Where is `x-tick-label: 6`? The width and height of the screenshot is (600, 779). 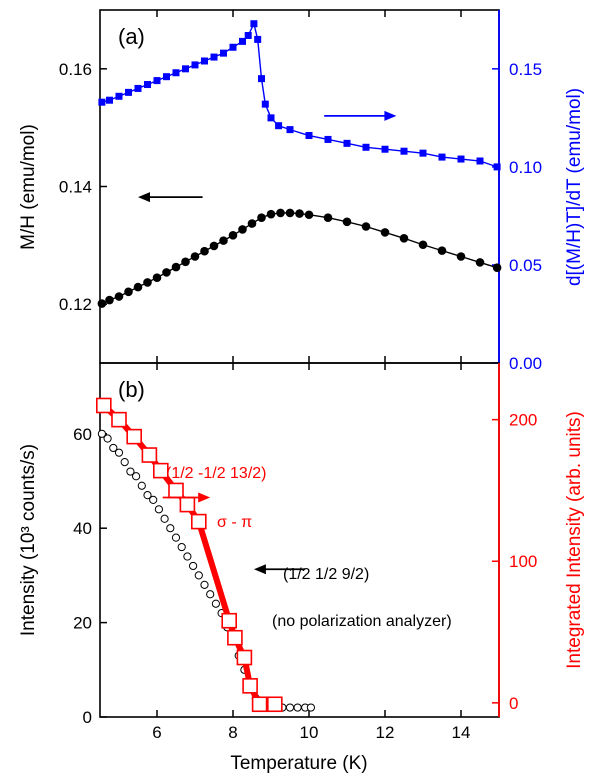
x-tick-label: 6 is located at coordinates (156, 732).